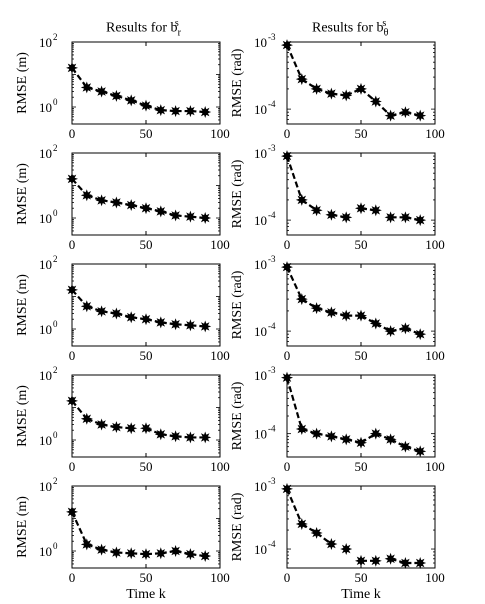 The height and width of the screenshot is (604, 485). I want to click on column-title-right-sup: s, so click(384, 23).